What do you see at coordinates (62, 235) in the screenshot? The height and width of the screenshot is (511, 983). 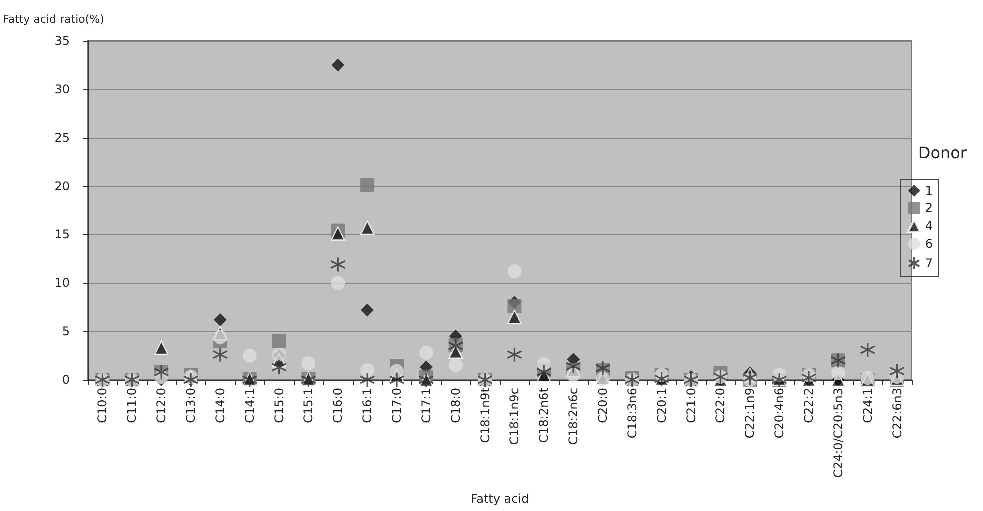 I see `y-tick-label: 15` at bounding box center [62, 235].